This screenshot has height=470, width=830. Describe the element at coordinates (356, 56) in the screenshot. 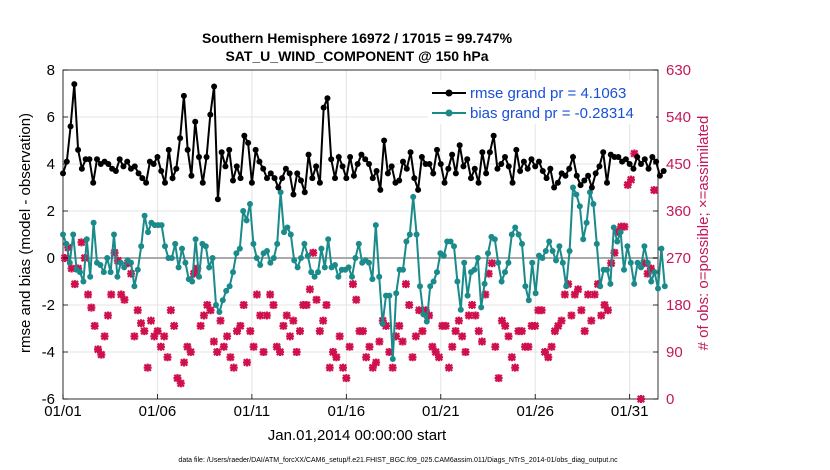

I see `chart-title-line2: SAT_U_WIND_COMPONENT @ 150 hPa` at that location.